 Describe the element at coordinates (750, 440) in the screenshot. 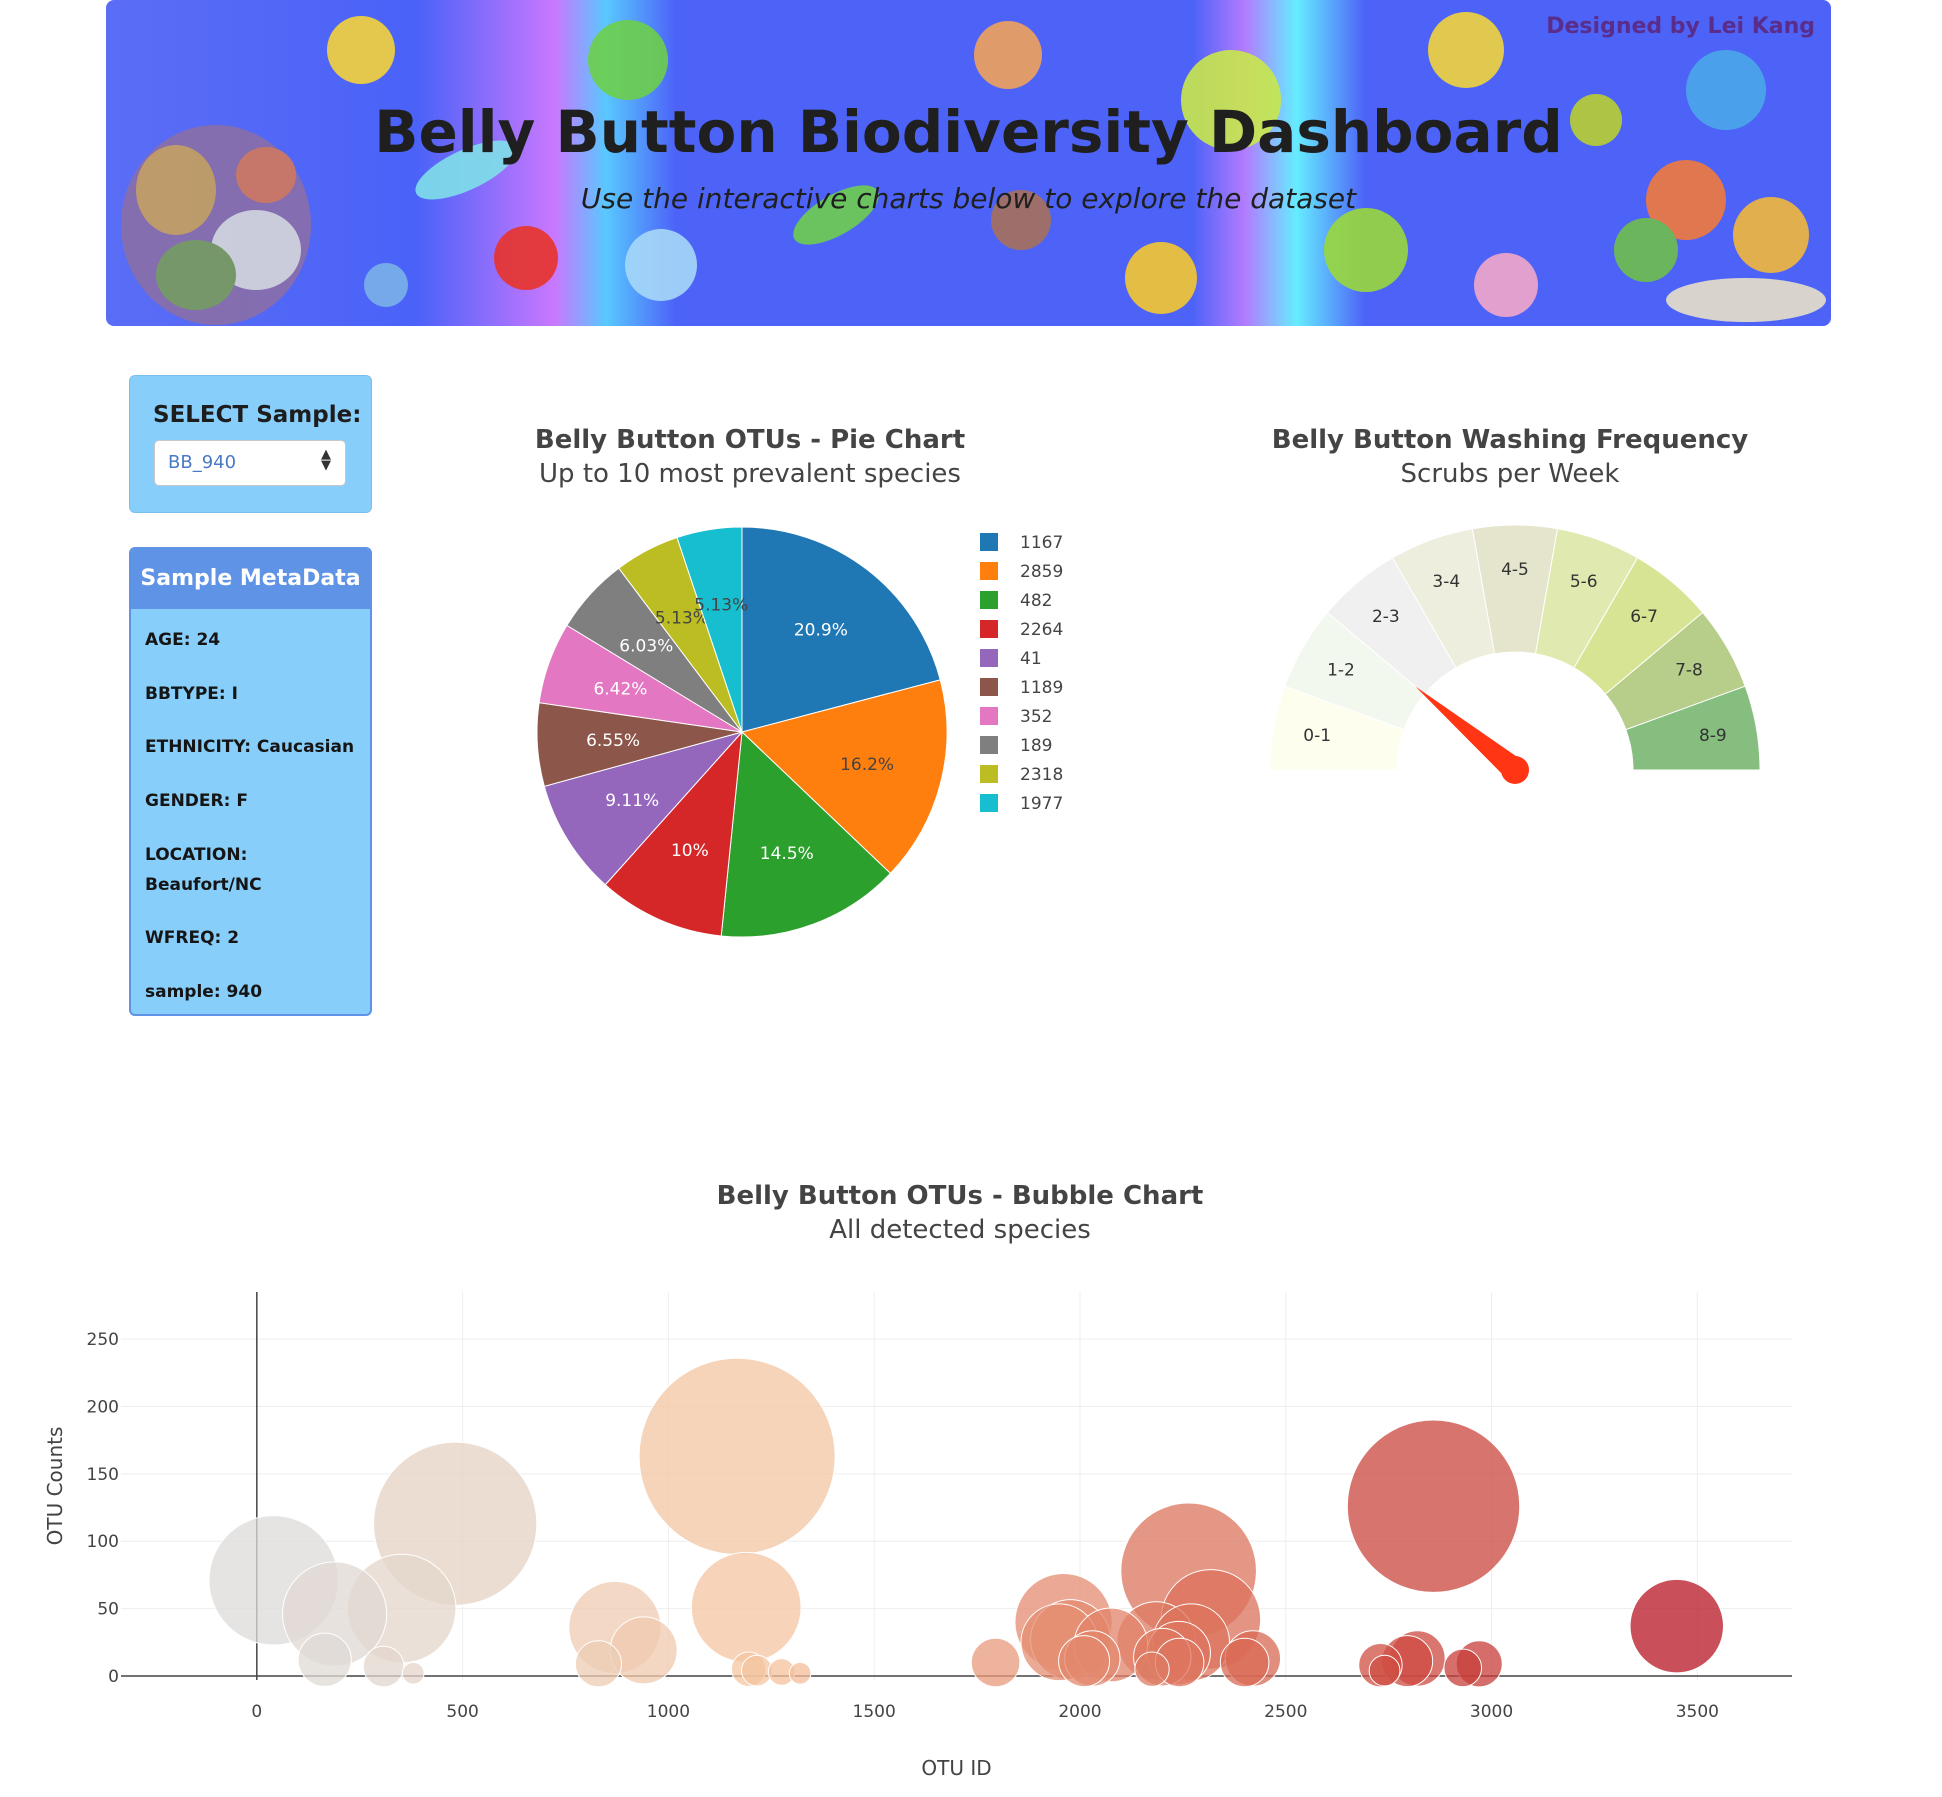

I see `pie-chart-title: Belly Button OTUs - Pie Chart` at that location.